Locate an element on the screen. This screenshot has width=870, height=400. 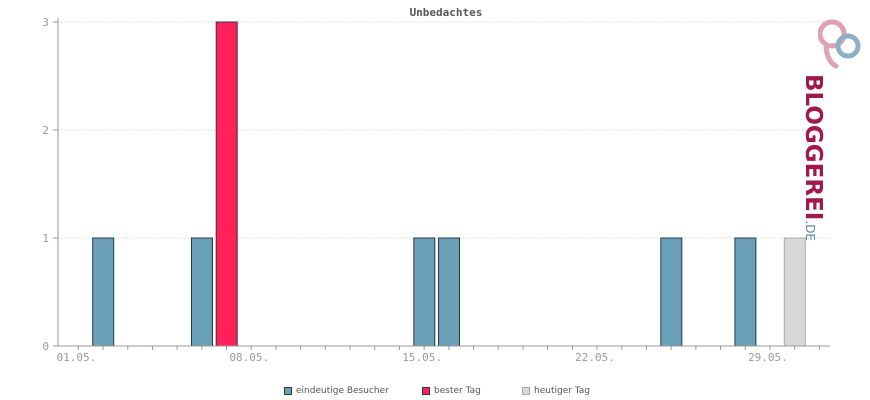
x-tick-label: 01.05. is located at coordinates (76, 357).